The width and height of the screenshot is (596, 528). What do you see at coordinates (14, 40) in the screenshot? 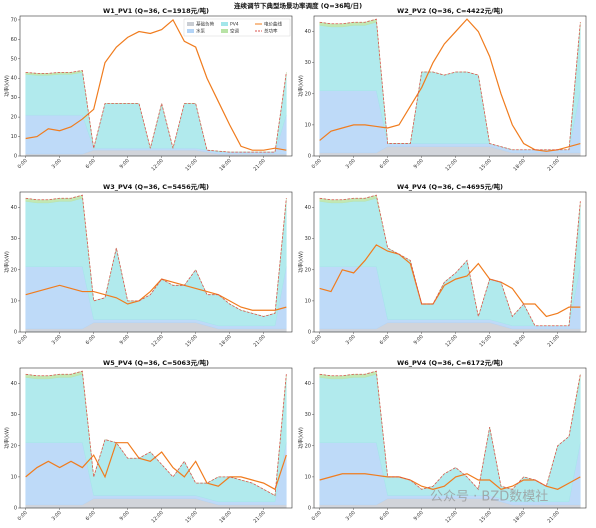
I see `y-tick-label: 60` at bounding box center [14, 40].